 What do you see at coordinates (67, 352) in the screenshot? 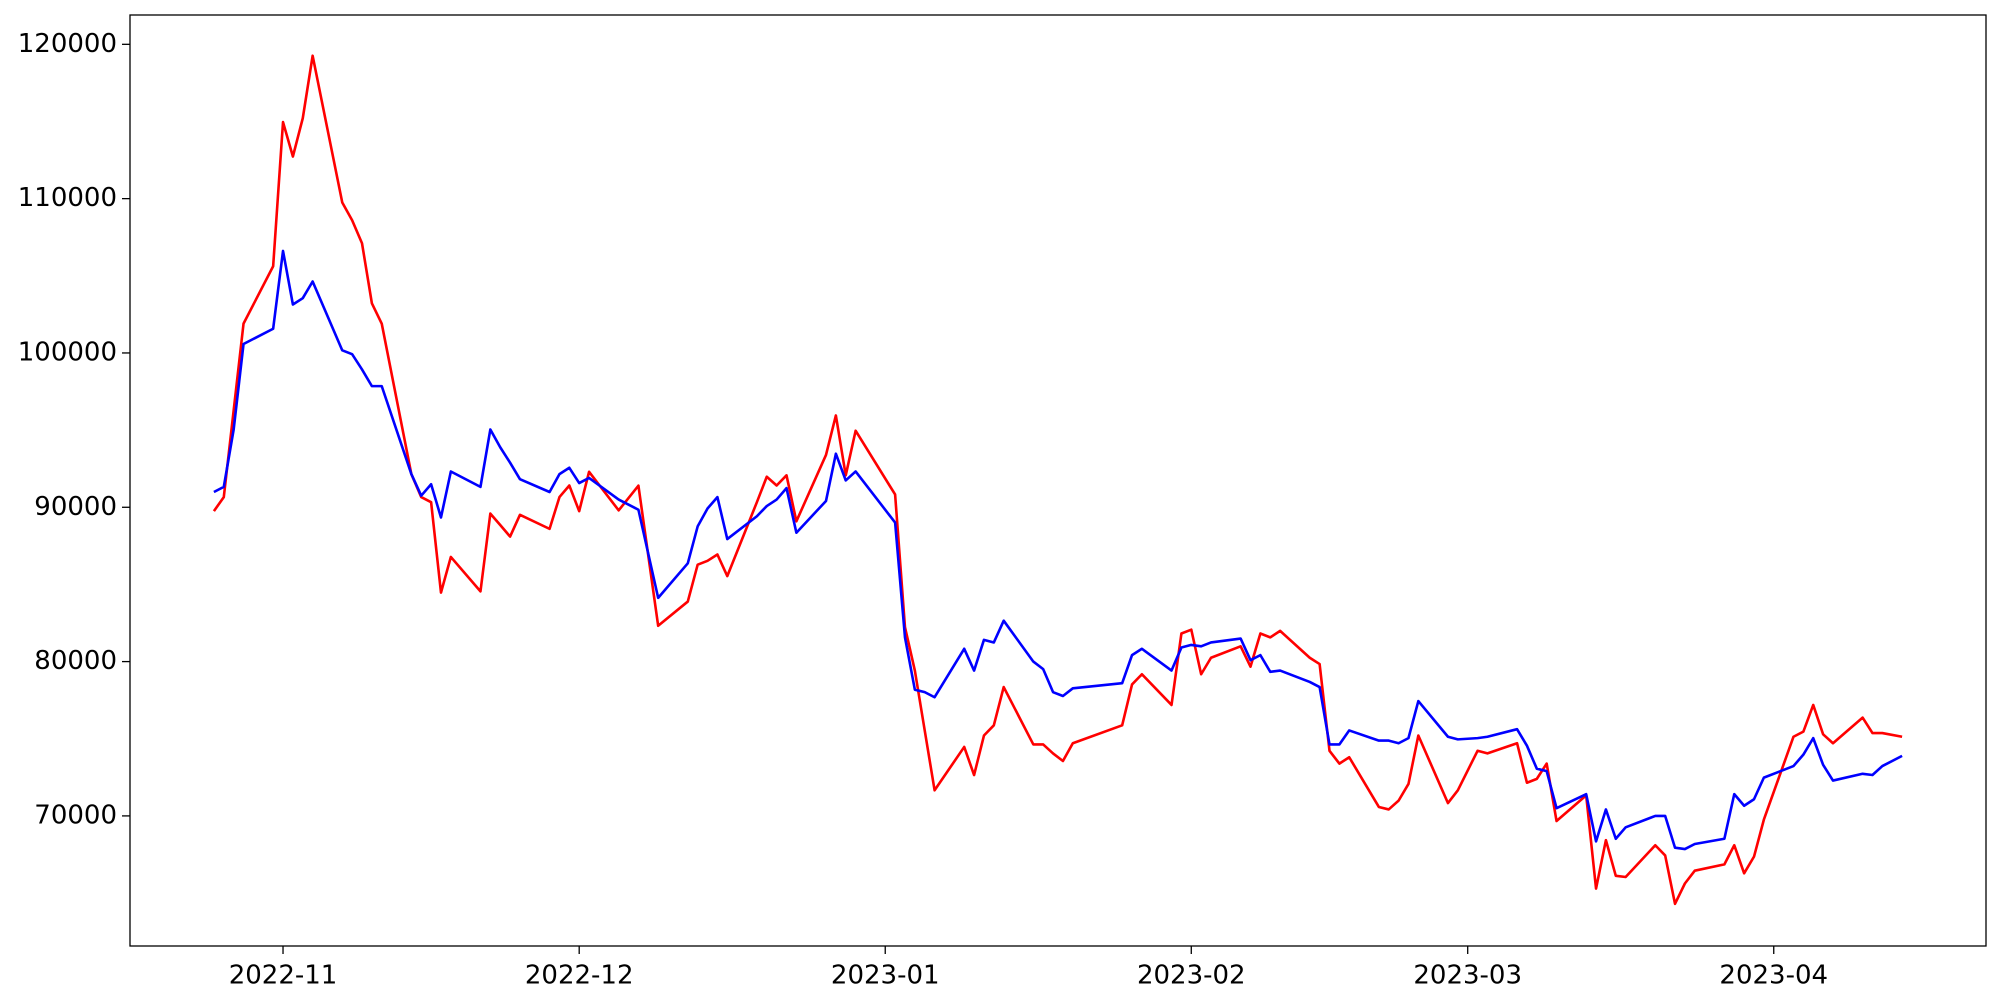
I see `y-tick-label: 100000` at bounding box center [67, 352].